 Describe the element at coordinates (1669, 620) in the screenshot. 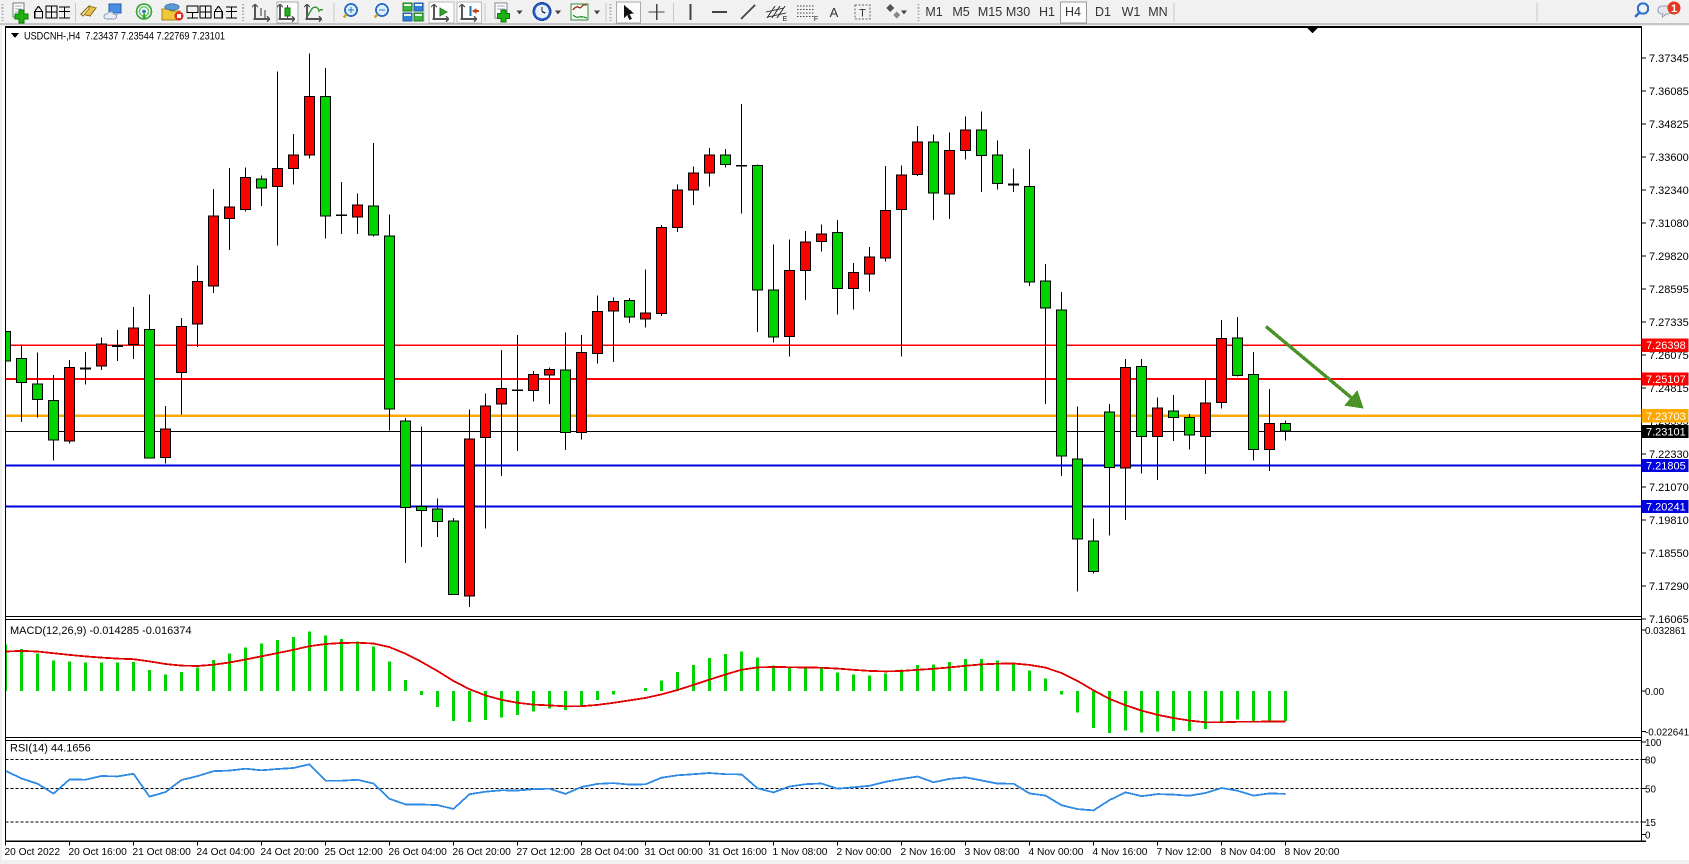

I see `svg-text: 7.16065` at that location.